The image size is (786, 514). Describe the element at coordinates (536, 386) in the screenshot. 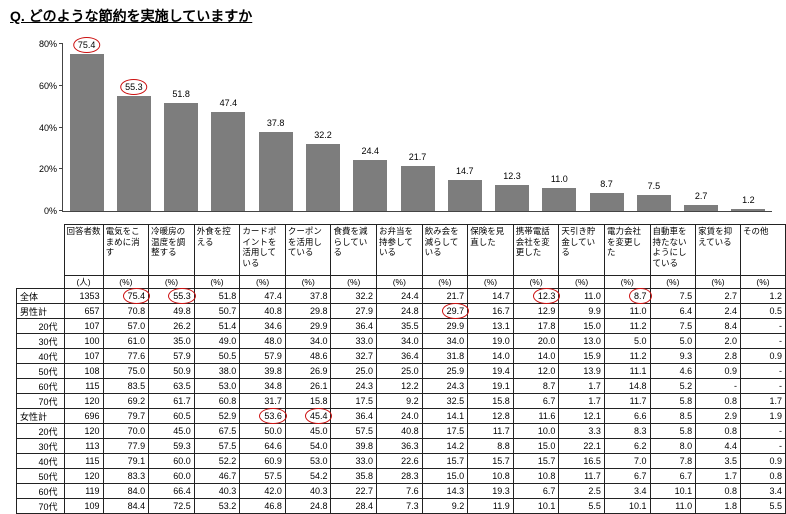

I see `data-cell: 8.7` at that location.